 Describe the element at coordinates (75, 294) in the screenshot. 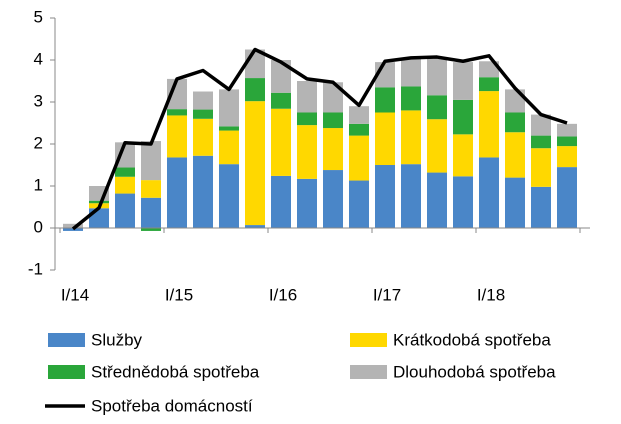

I see `x-tick-label: I/14` at that location.